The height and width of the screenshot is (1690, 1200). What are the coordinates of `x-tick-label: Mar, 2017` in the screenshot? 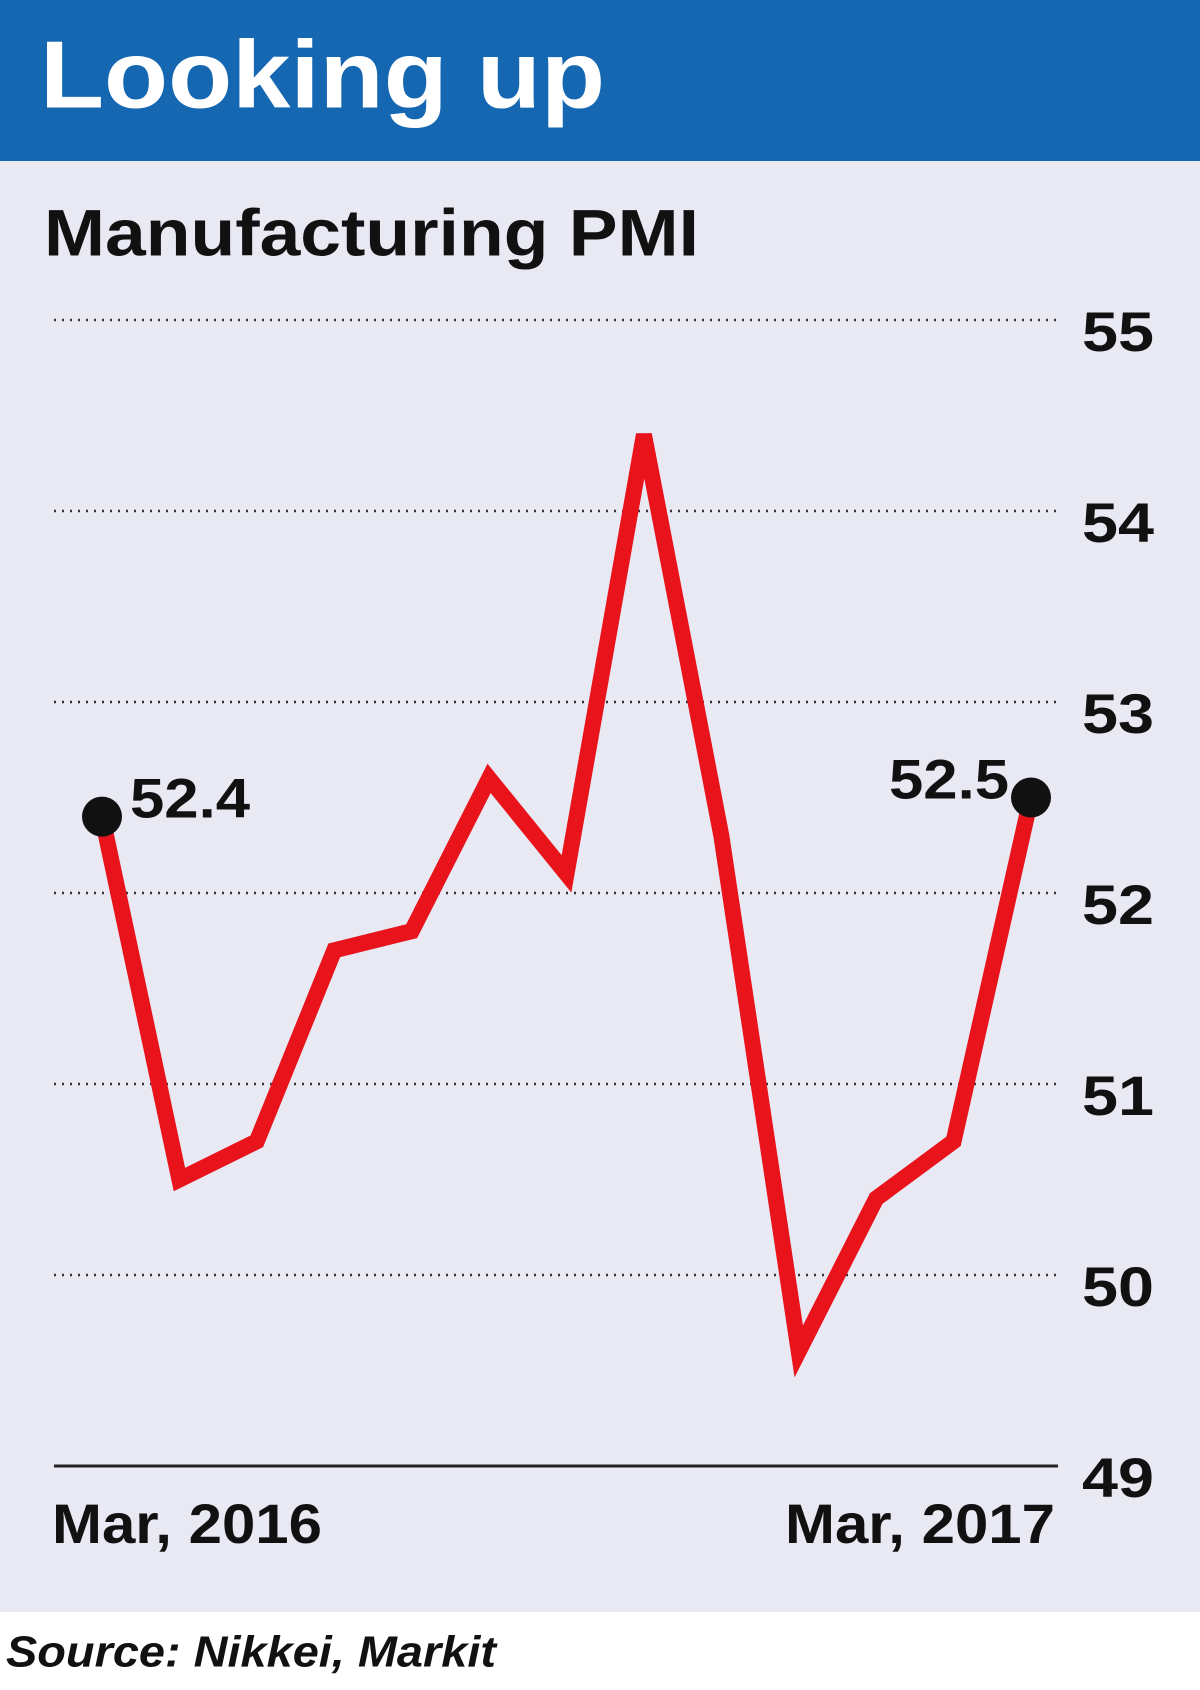 It's located at (920, 1523).